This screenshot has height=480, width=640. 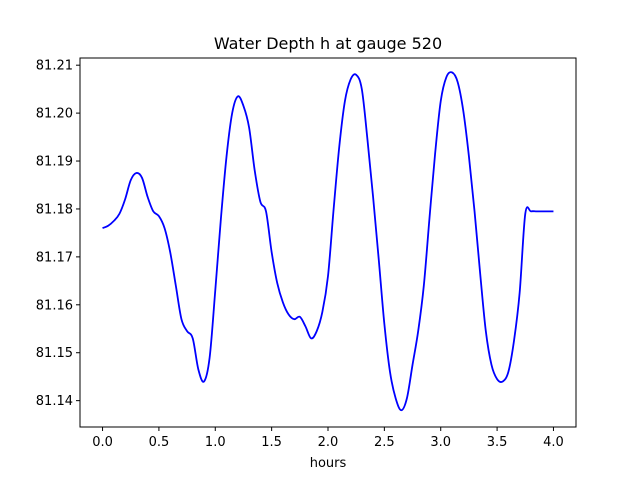 I want to click on x-tick-label: 1.5, so click(x=271, y=442).